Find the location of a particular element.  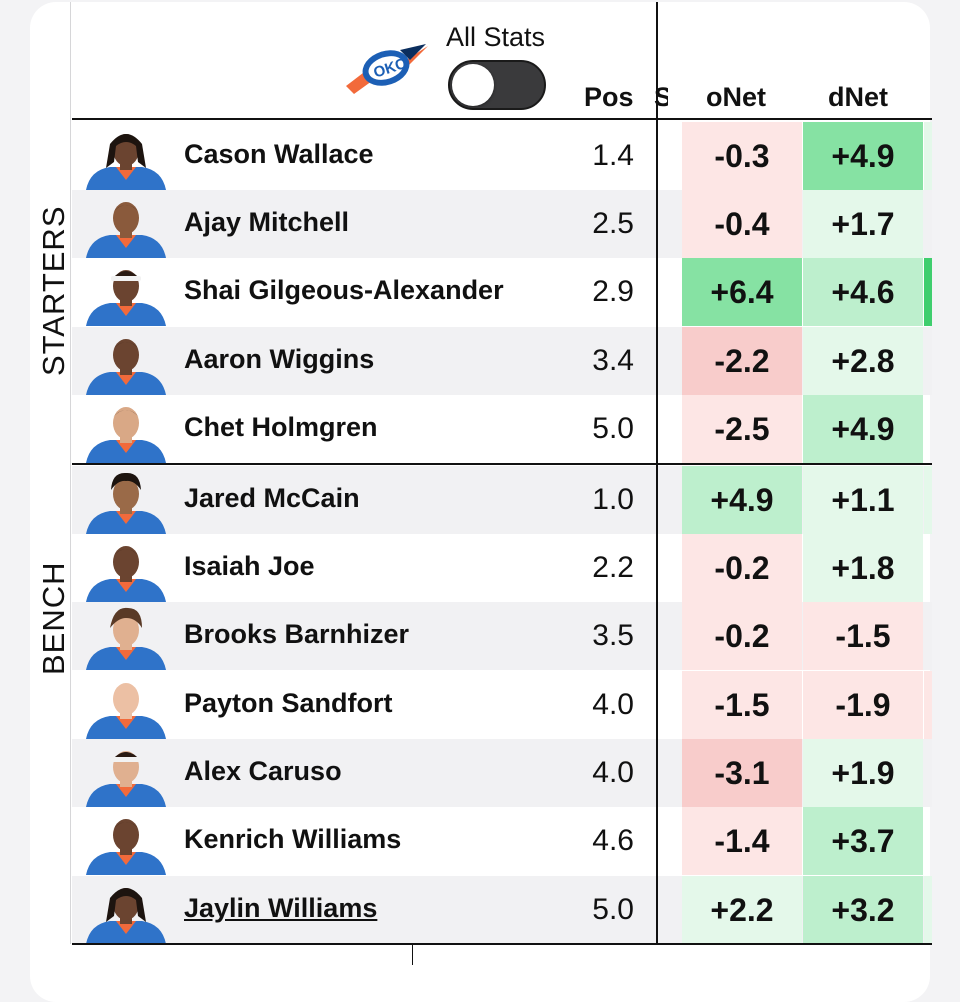

onet-cell: -1.4 is located at coordinates (742, 841).